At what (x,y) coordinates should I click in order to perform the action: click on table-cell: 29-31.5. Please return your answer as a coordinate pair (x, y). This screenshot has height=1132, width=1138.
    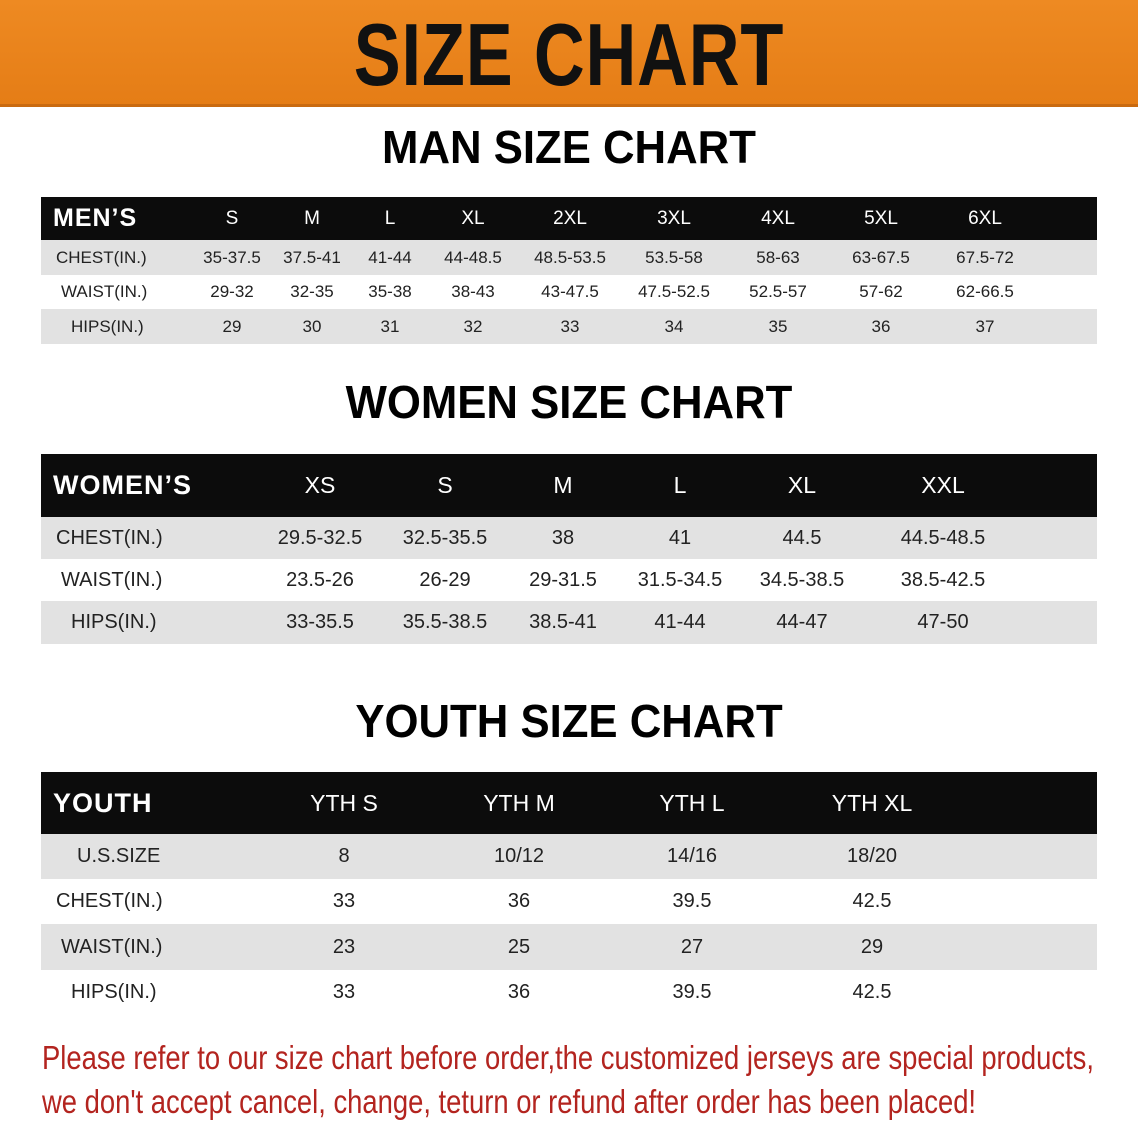
    Looking at the image, I should click on (563, 579).